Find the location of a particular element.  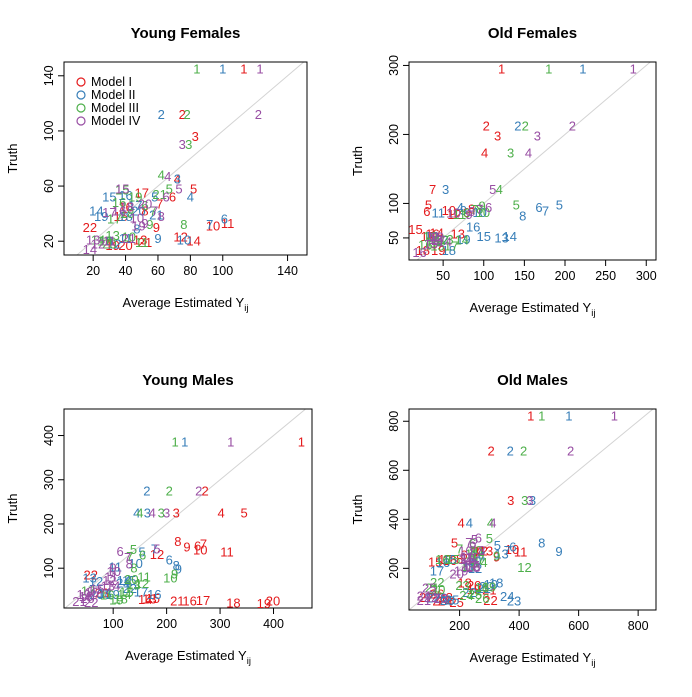

x-axis-label: Average Estimated Yij is located at coordinates (188, 657).